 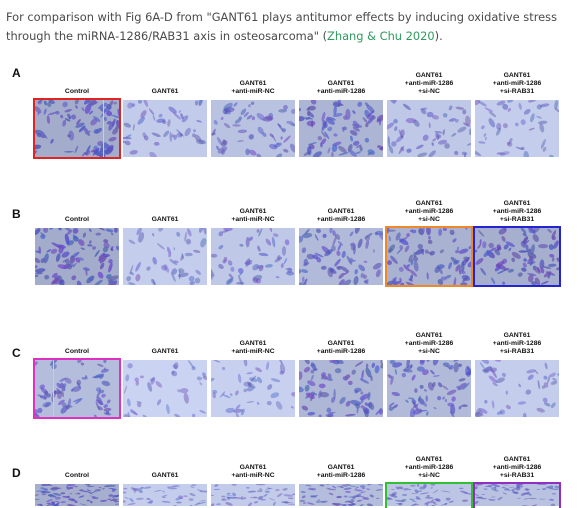 I want to click on row-letter-d: D, so click(x=16, y=473).